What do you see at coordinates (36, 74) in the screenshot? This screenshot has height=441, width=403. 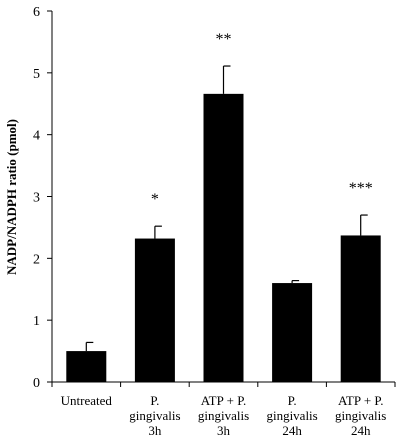 I see `y-tick-label: 5` at bounding box center [36, 74].